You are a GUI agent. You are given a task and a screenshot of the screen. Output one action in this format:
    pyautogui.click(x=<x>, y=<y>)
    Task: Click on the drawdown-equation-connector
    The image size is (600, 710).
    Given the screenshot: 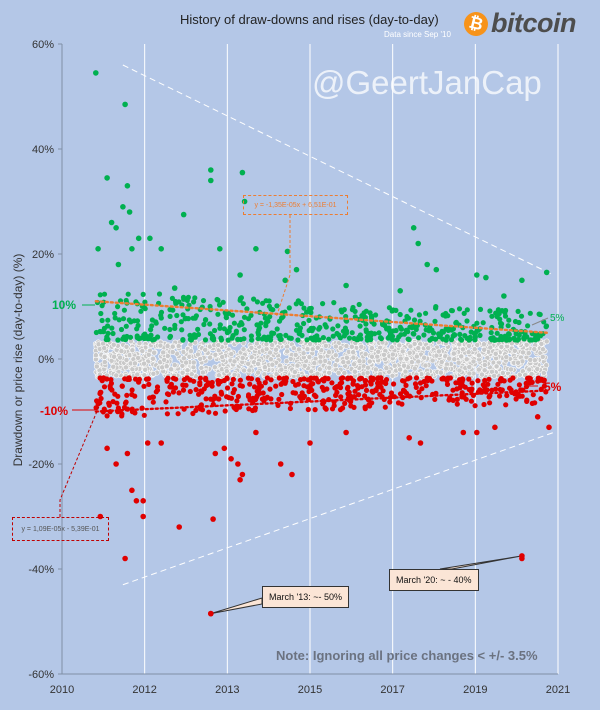 What is the action you would take?
    pyautogui.click(x=80, y=460)
    